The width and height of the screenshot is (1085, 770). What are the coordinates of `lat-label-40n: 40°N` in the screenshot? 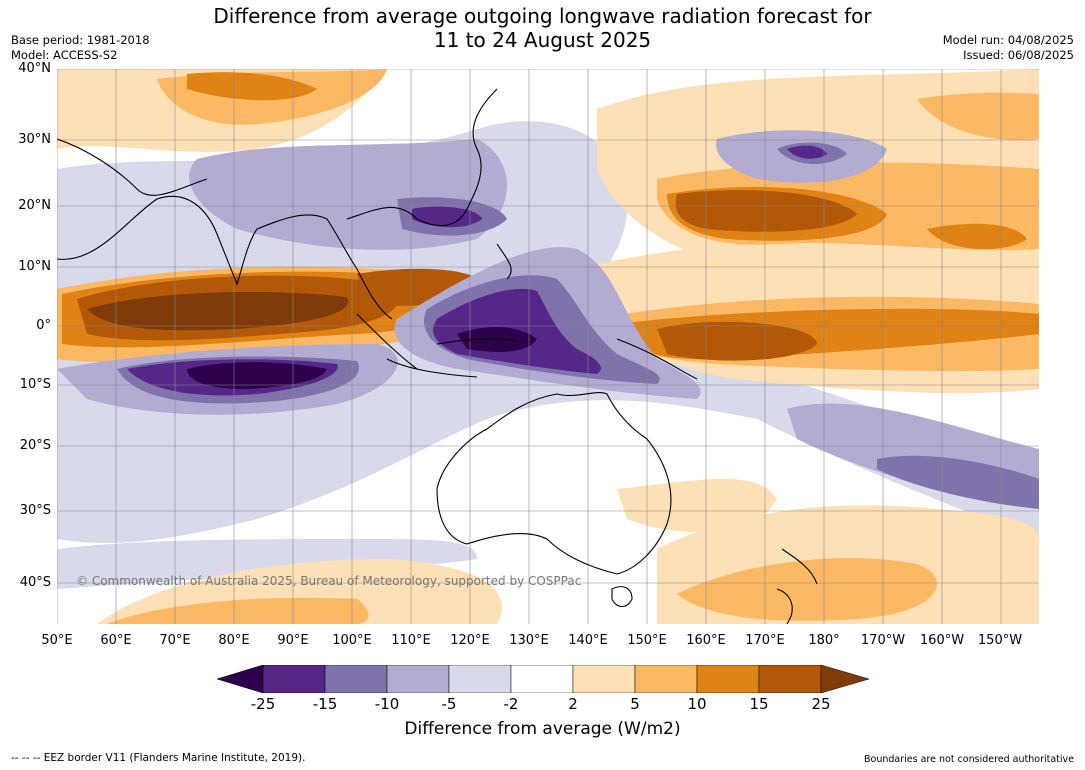 It's located at (34, 68).